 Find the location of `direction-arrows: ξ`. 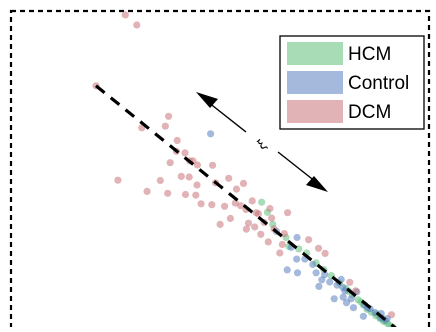

direction-arrows: ξ is located at coordinates (262, 142).